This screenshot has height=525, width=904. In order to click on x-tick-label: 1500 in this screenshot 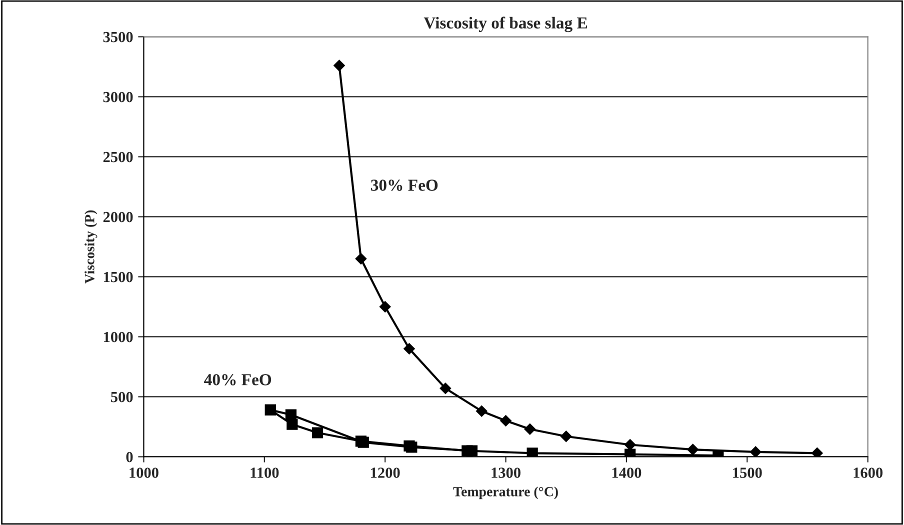, I will do `click(747, 473)`.